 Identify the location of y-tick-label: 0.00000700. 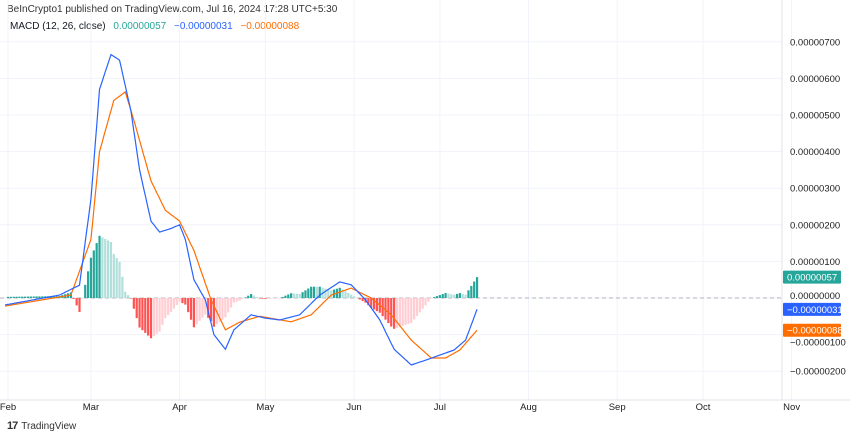
(815, 42).